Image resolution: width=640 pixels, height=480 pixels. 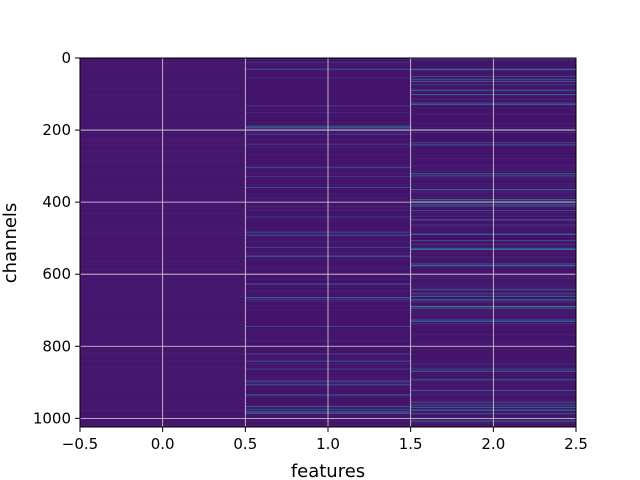 What do you see at coordinates (10, 243) in the screenshot?
I see `y-axis-label: channels` at bounding box center [10, 243].